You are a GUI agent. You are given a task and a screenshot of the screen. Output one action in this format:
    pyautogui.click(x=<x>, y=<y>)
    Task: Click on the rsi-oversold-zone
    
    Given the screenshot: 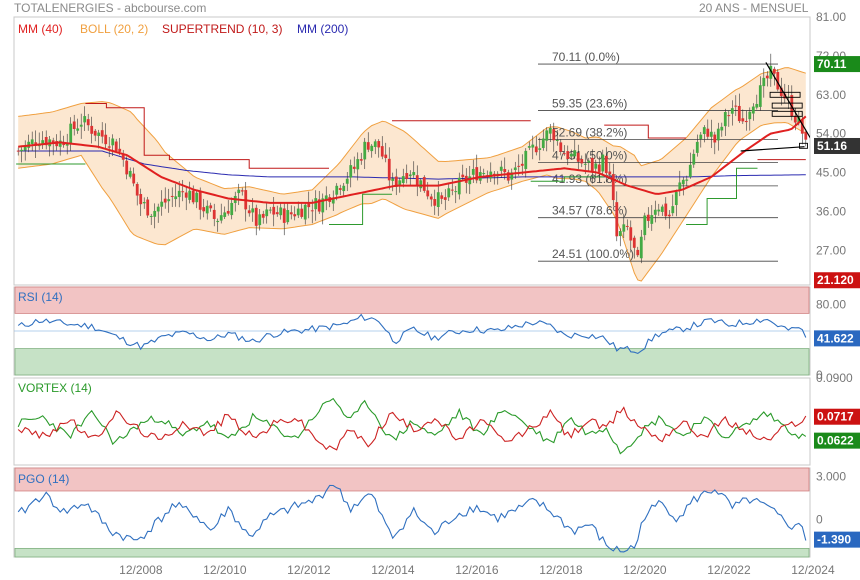 What is the action you would take?
    pyautogui.click(x=412, y=362)
    